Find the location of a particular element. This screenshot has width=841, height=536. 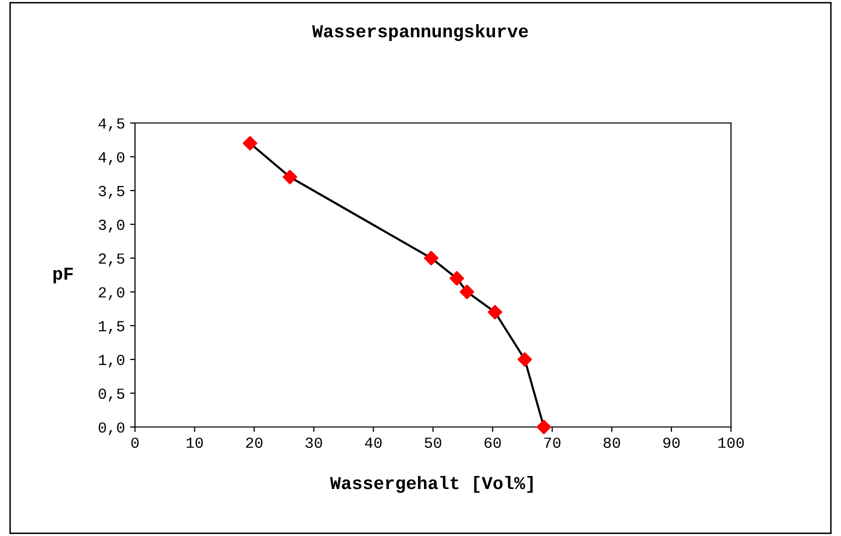

x-tick-label: 50 is located at coordinates (433, 443).